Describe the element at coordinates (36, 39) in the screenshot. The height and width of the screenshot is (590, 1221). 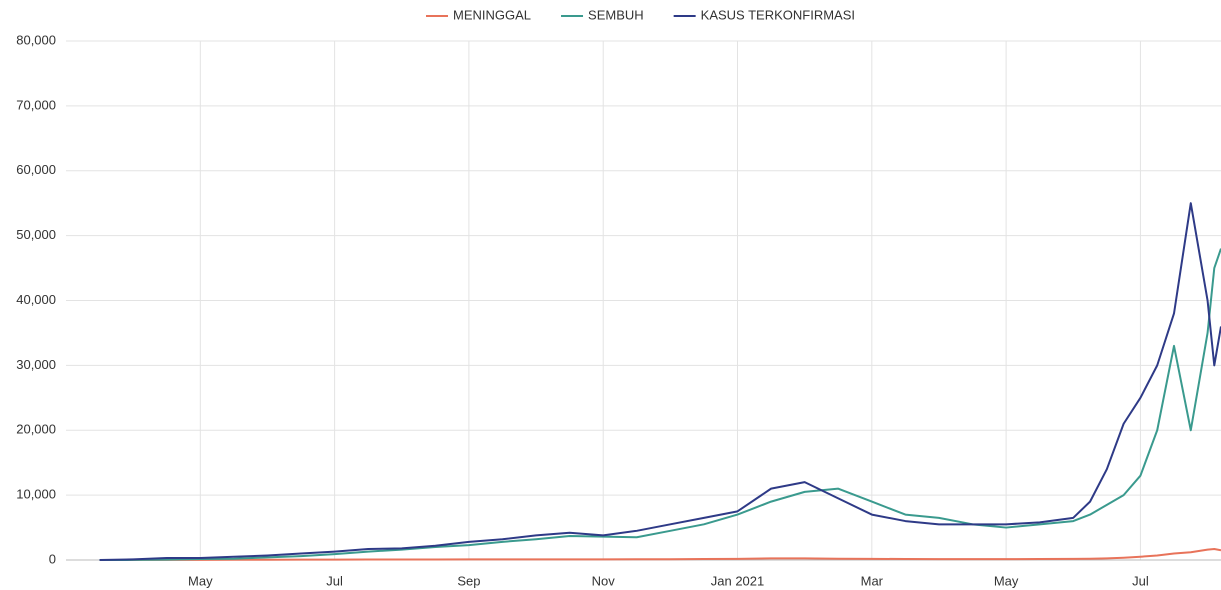
I see `y-tick-label: 80,000` at that location.